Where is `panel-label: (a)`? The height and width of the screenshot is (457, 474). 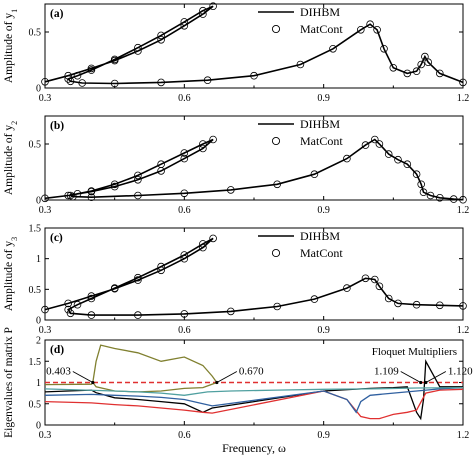
panel-label: (a) is located at coordinates (57, 14).